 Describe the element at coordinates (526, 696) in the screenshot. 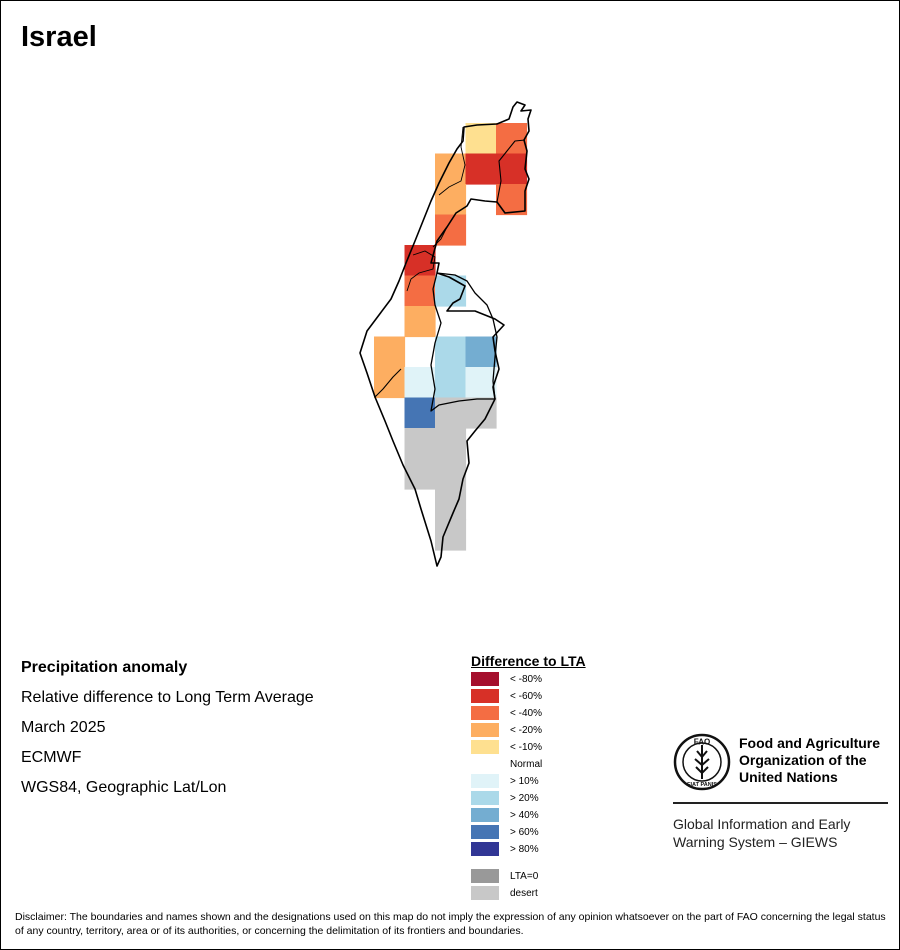

I see `legend-label: < -60%` at that location.